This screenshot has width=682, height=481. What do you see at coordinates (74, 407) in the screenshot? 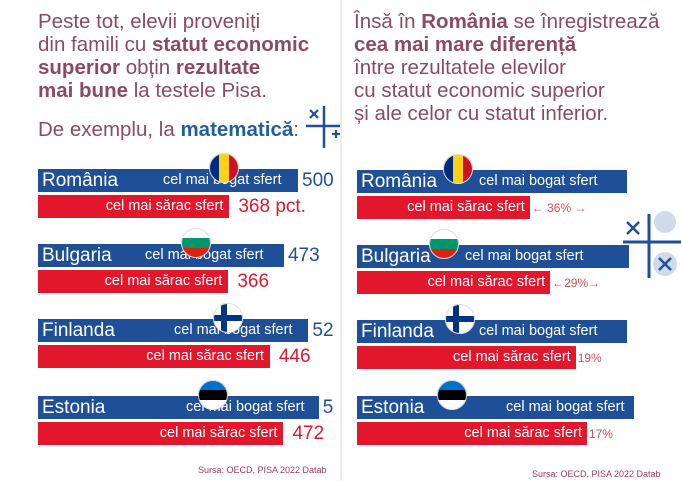
I see `country-label-estonia: Estonia` at bounding box center [74, 407].